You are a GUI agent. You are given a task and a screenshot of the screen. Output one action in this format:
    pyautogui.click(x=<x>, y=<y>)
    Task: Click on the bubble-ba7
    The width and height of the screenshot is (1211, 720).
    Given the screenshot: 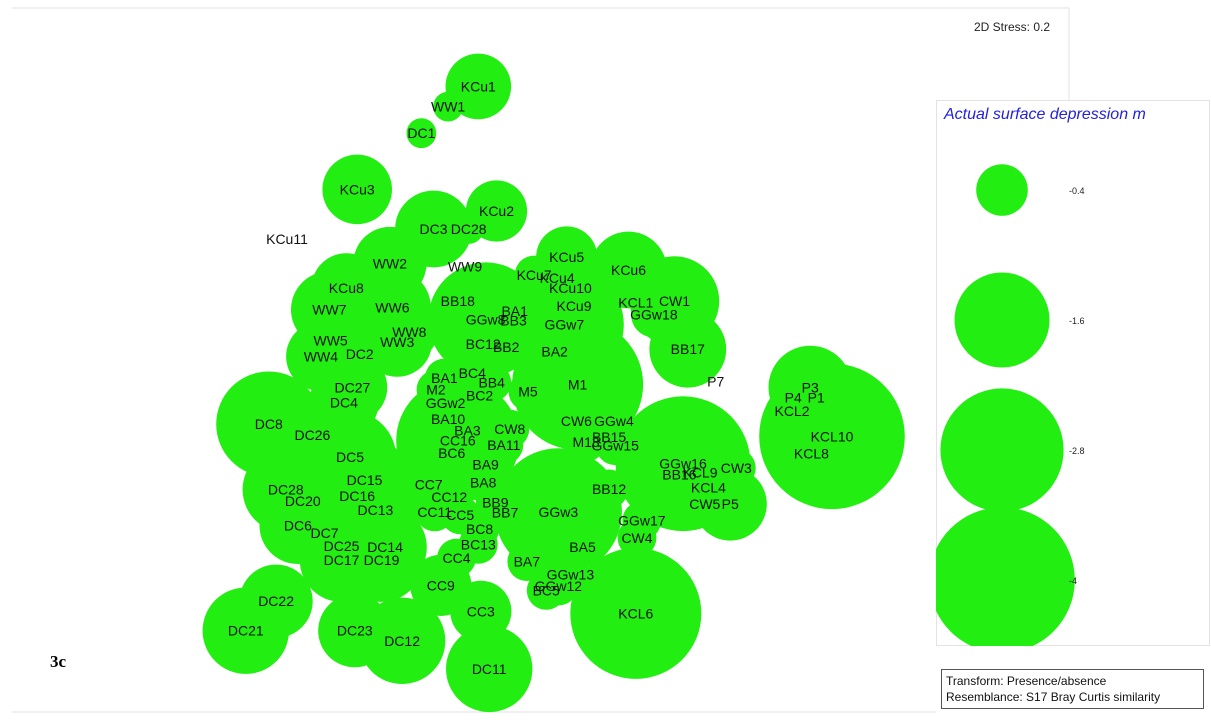 What is the action you would take?
    pyautogui.click(x=527, y=561)
    